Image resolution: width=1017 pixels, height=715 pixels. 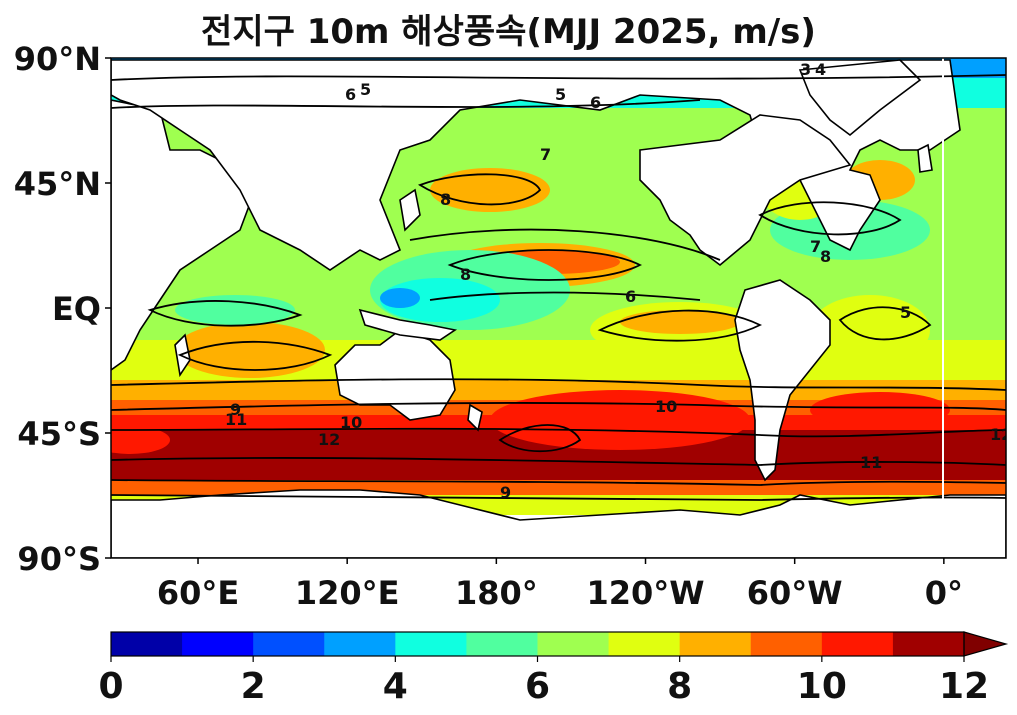 What do you see at coordinates (805, 69) in the screenshot?
I see `contour-label: 3` at bounding box center [805, 69].